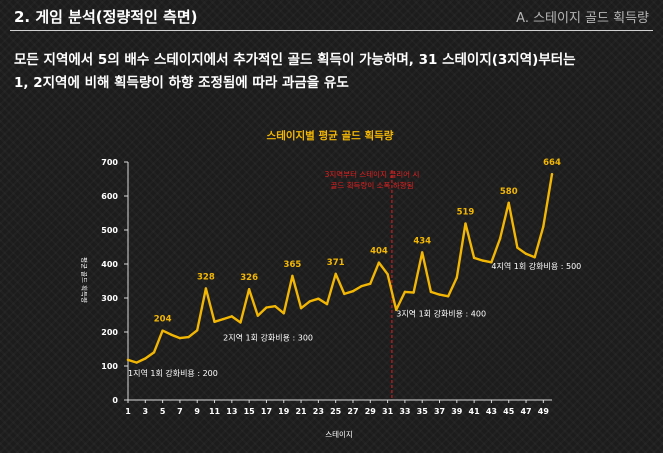 This screenshot has height=453, width=663. What do you see at coordinates (173, 373) in the screenshot?
I see `region-cost-annotation: 1지역 1회 강화비용 : 200` at bounding box center [173, 373].